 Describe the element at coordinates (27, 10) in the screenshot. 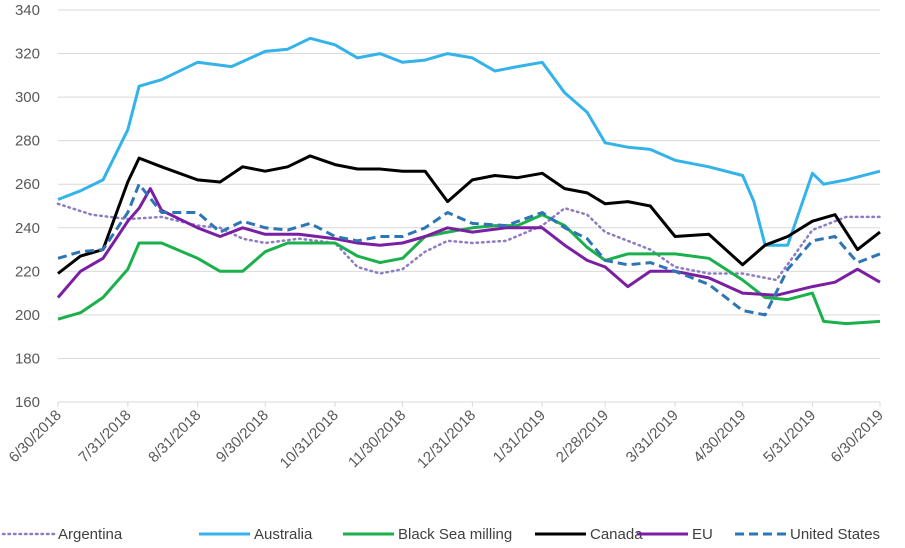

I see `y-tick-label: 340` at that location.